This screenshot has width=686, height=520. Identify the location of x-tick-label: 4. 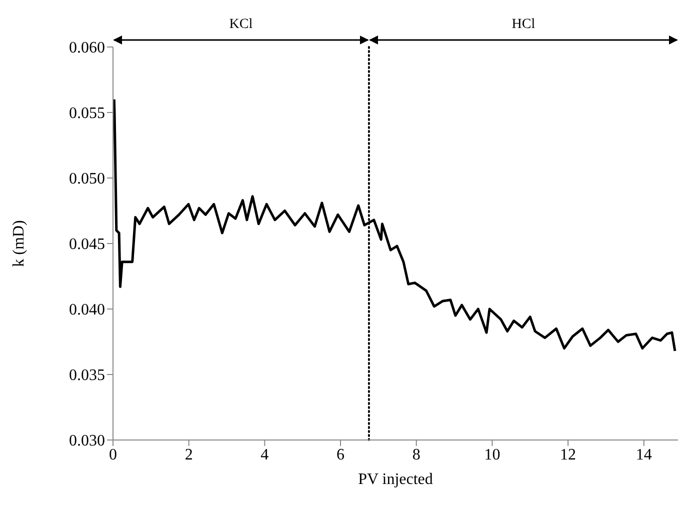
(264, 455).